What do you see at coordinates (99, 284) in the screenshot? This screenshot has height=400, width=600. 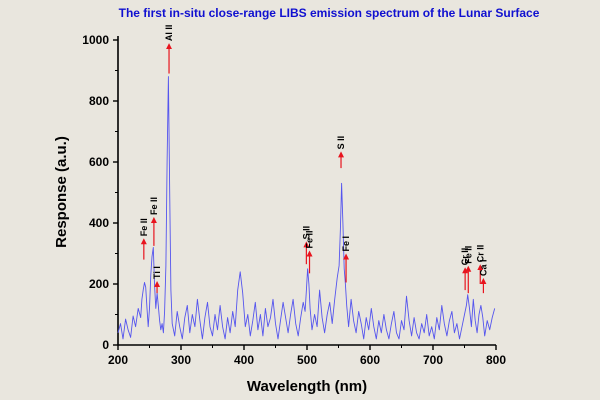 I see `y-tick-label: 200` at bounding box center [99, 284].